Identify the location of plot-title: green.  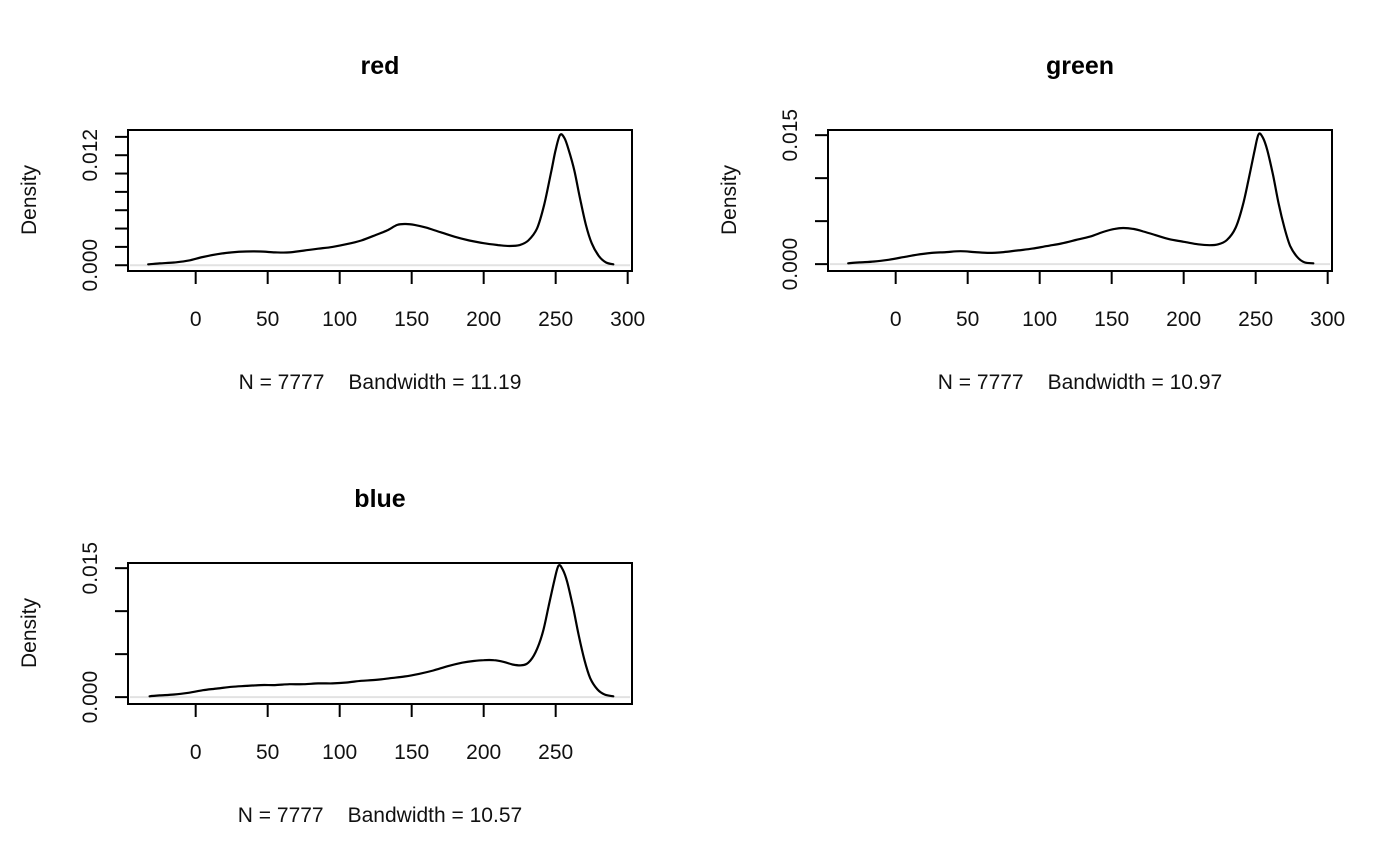
(1080, 66).